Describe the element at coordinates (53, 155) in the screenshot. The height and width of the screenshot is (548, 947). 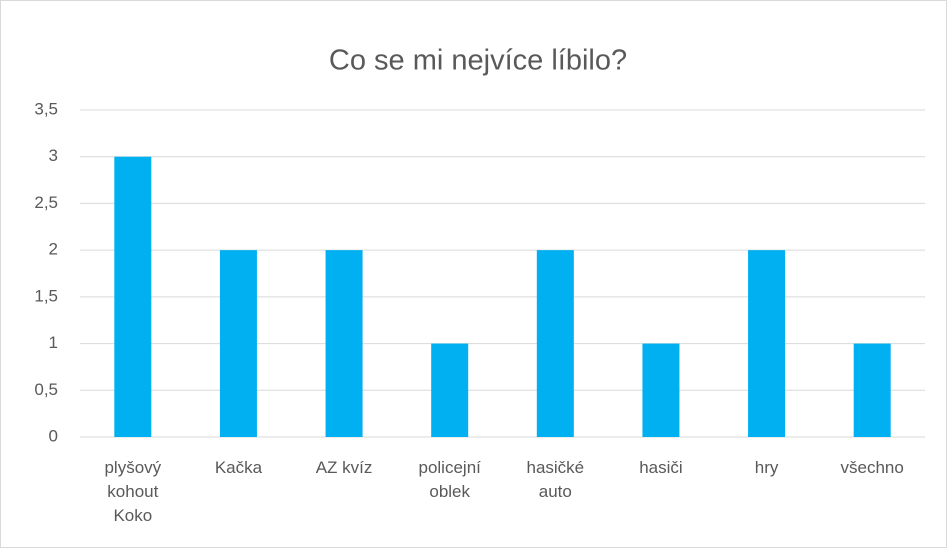
I see `y-tick-label: 3` at that location.